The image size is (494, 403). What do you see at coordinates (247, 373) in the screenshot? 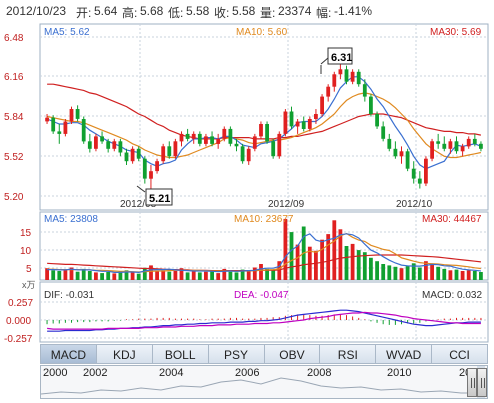
I see `timeline-year: 2006` at bounding box center [247, 373].